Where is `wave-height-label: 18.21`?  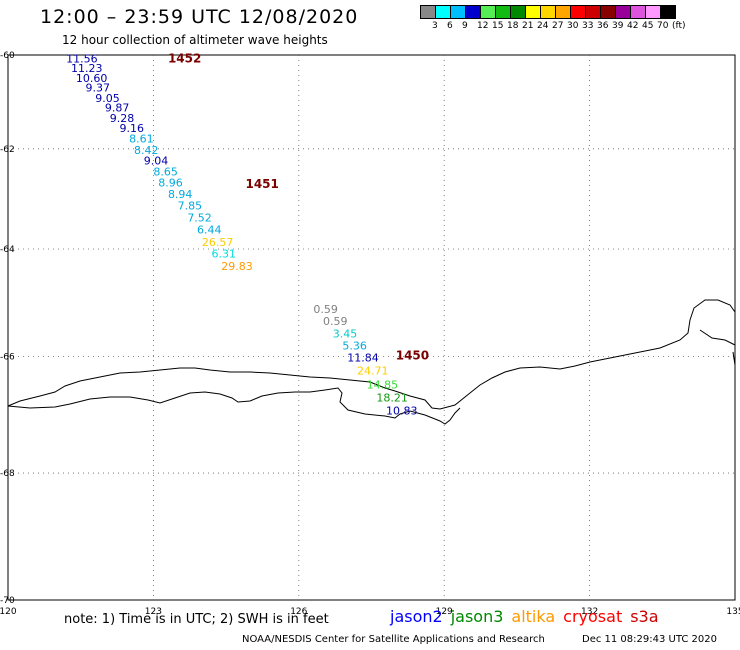 wave-height-label: 18.21 is located at coordinates (392, 397).